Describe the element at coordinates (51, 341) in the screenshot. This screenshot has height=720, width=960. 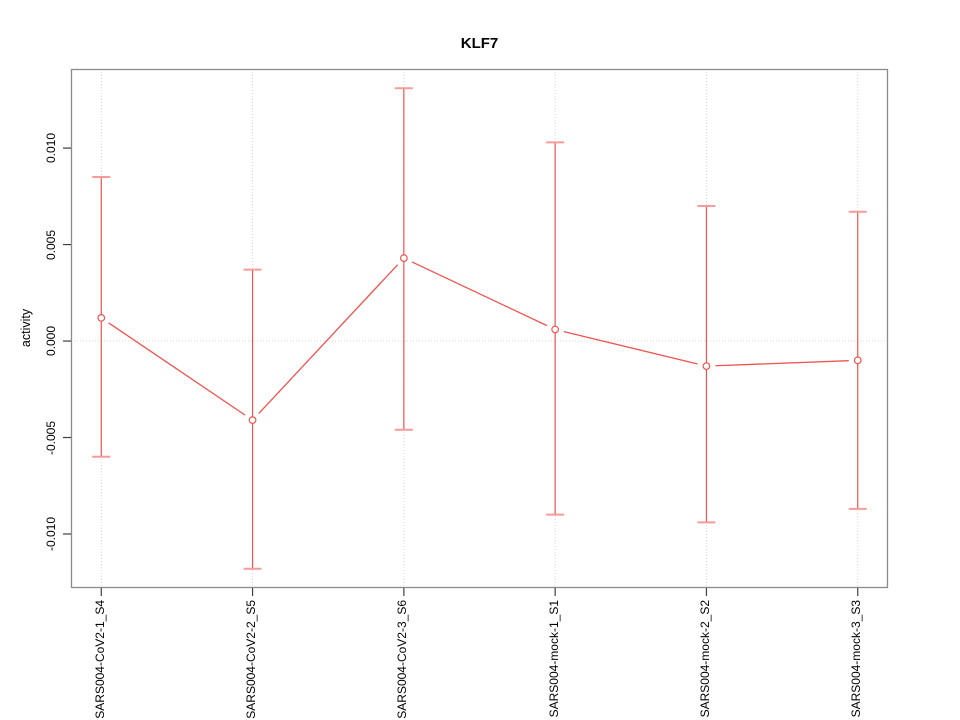
I see `y-tick-label: 0.000` at that location.